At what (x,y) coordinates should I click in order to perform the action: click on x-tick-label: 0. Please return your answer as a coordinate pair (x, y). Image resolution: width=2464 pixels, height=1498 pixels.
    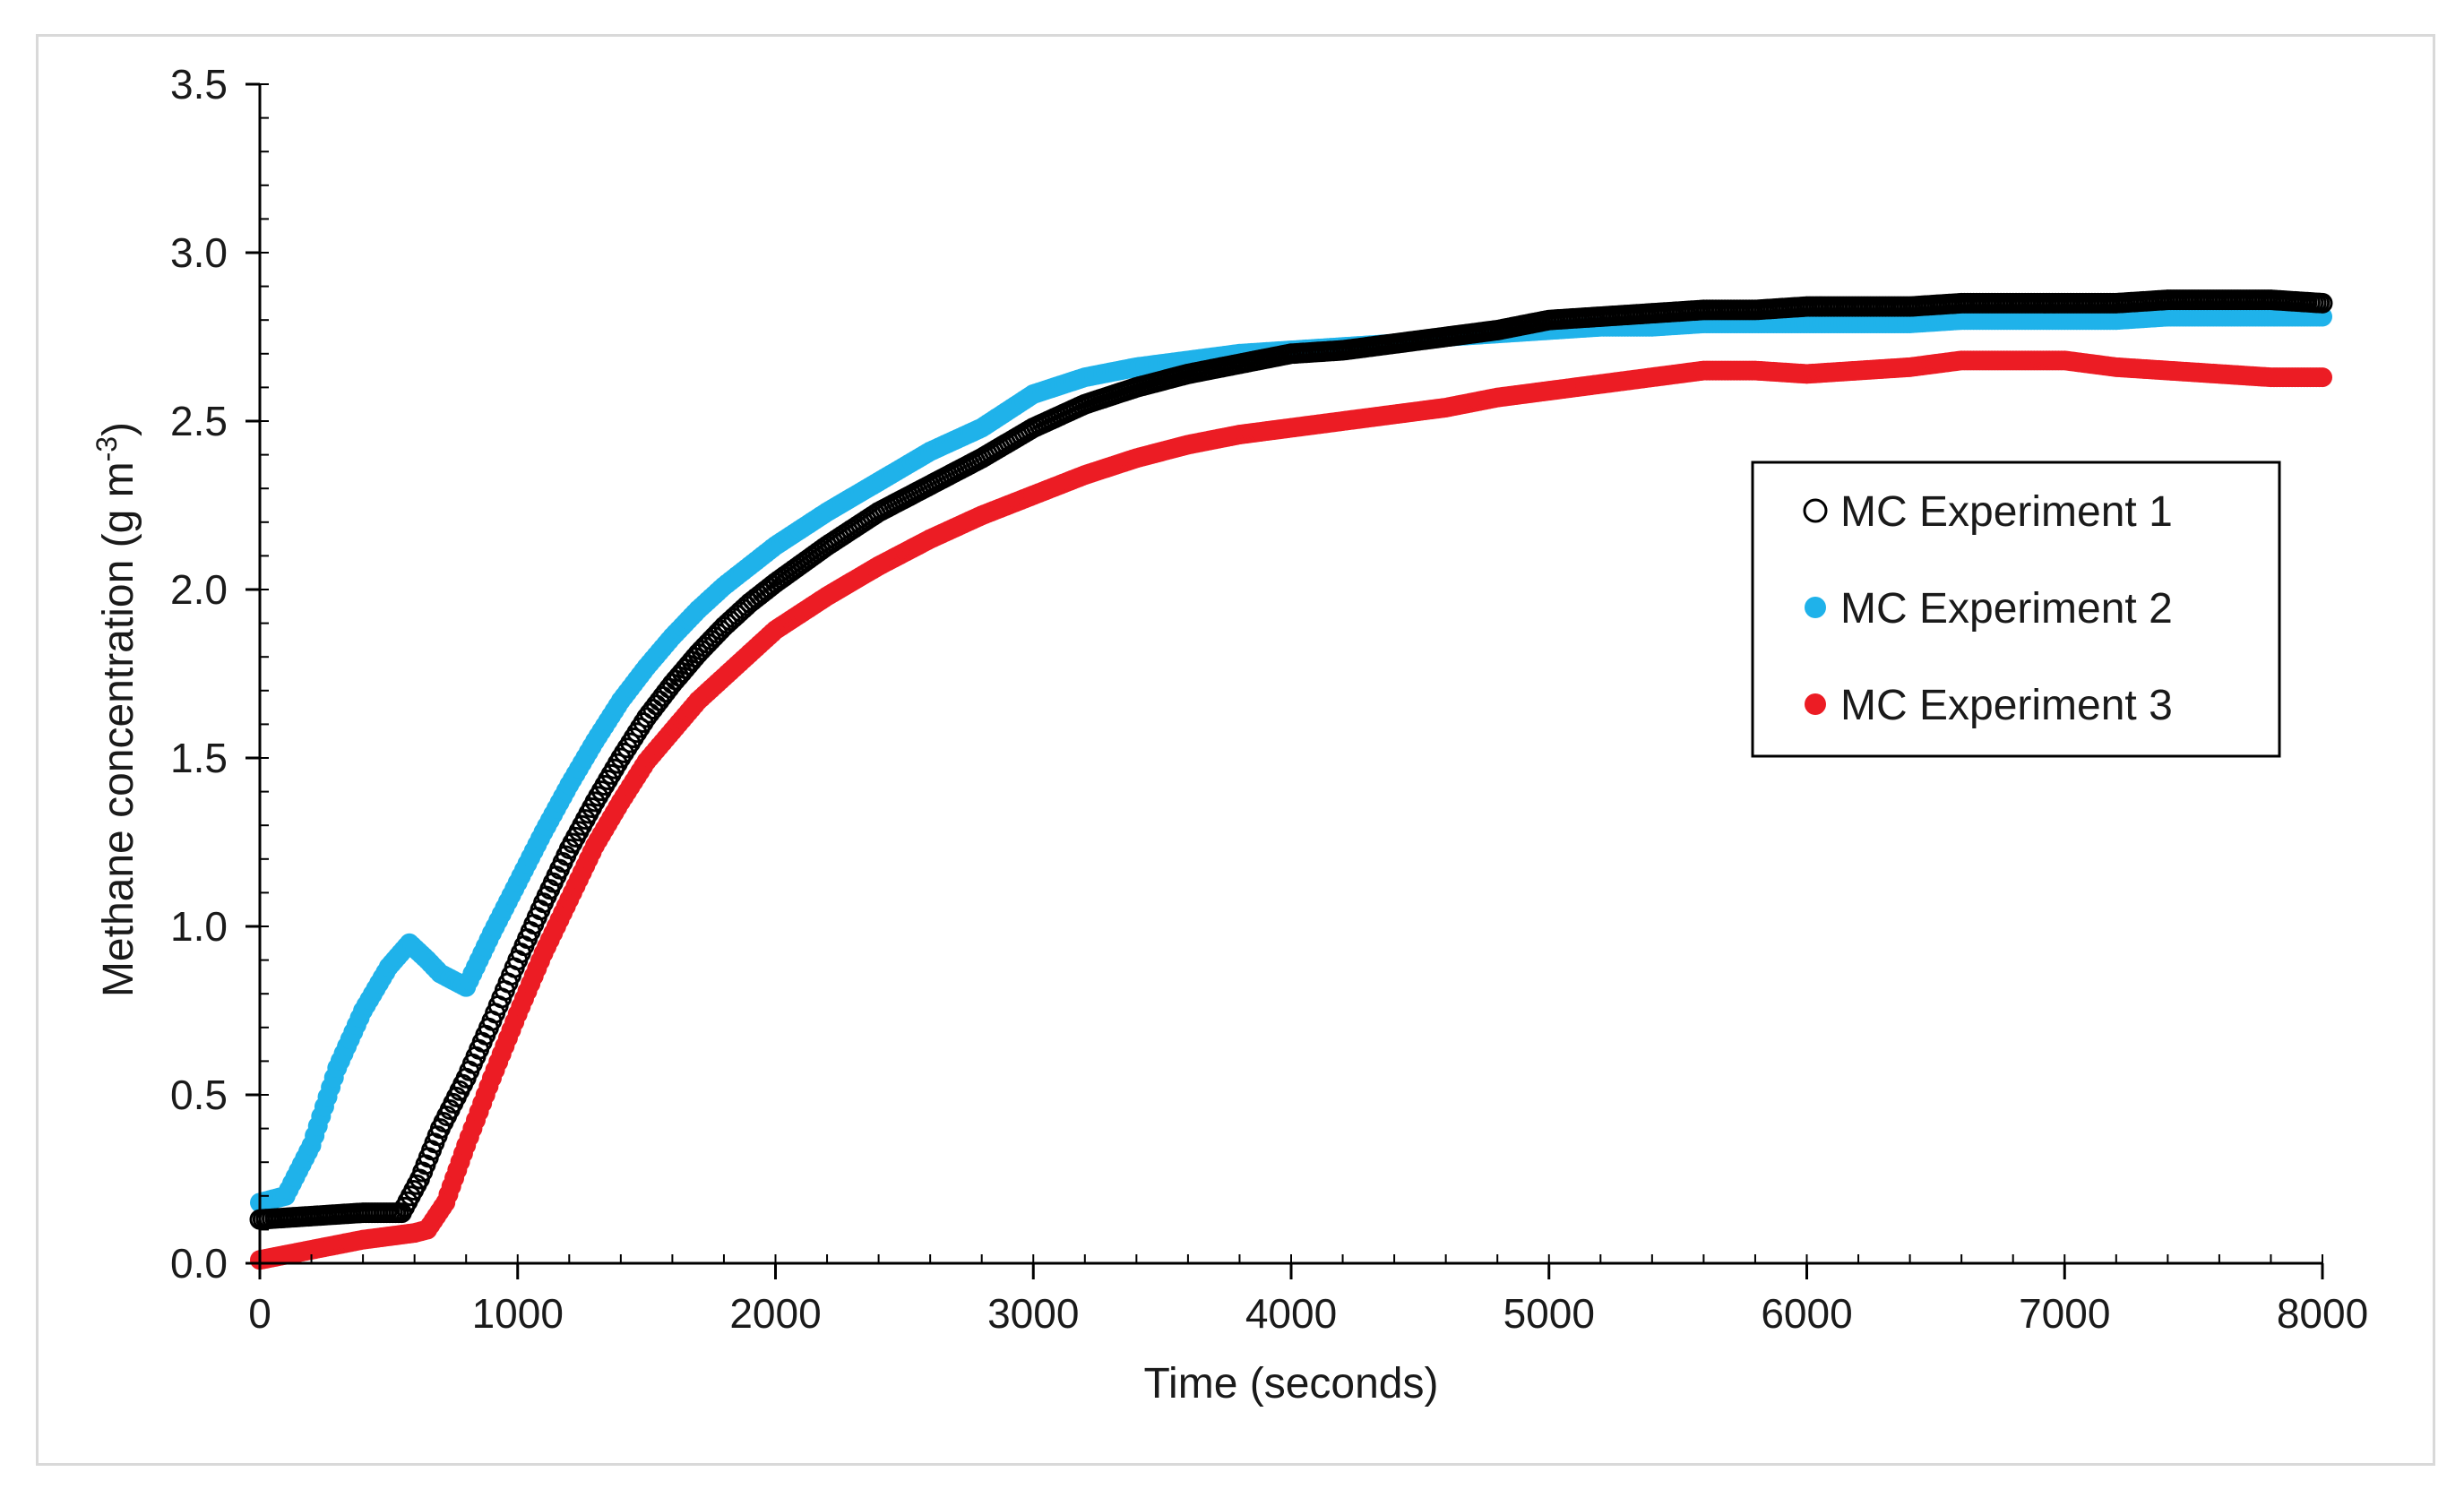
    Looking at the image, I should click on (259, 1313).